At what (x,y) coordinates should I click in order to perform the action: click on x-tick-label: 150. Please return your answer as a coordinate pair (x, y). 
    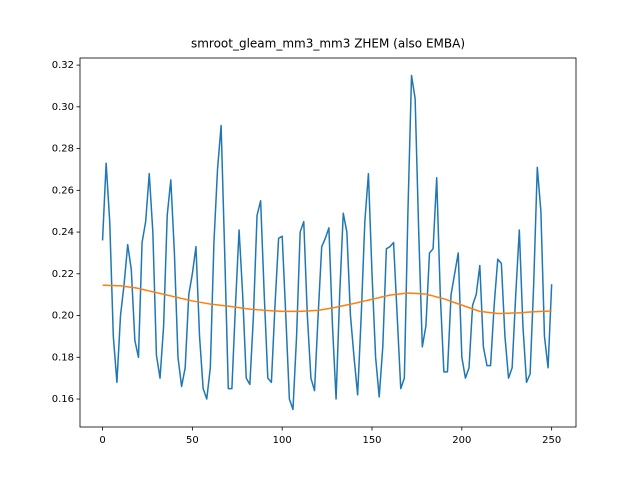
    Looking at the image, I should click on (371, 440).